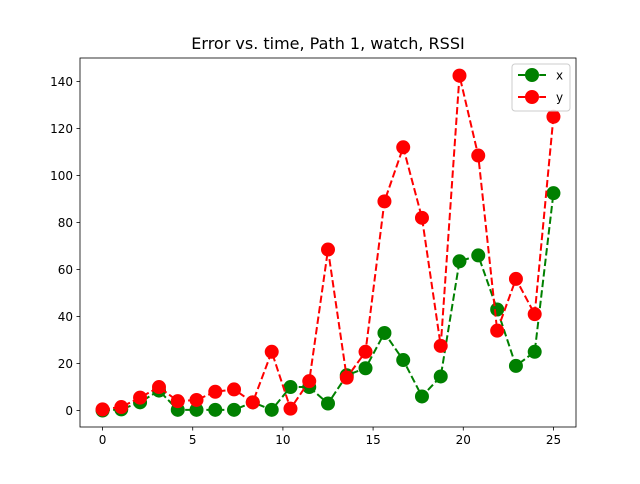 The image size is (640, 484). Describe the element at coordinates (282, 440) in the screenshot. I see `x-tick-label: 10` at that location.